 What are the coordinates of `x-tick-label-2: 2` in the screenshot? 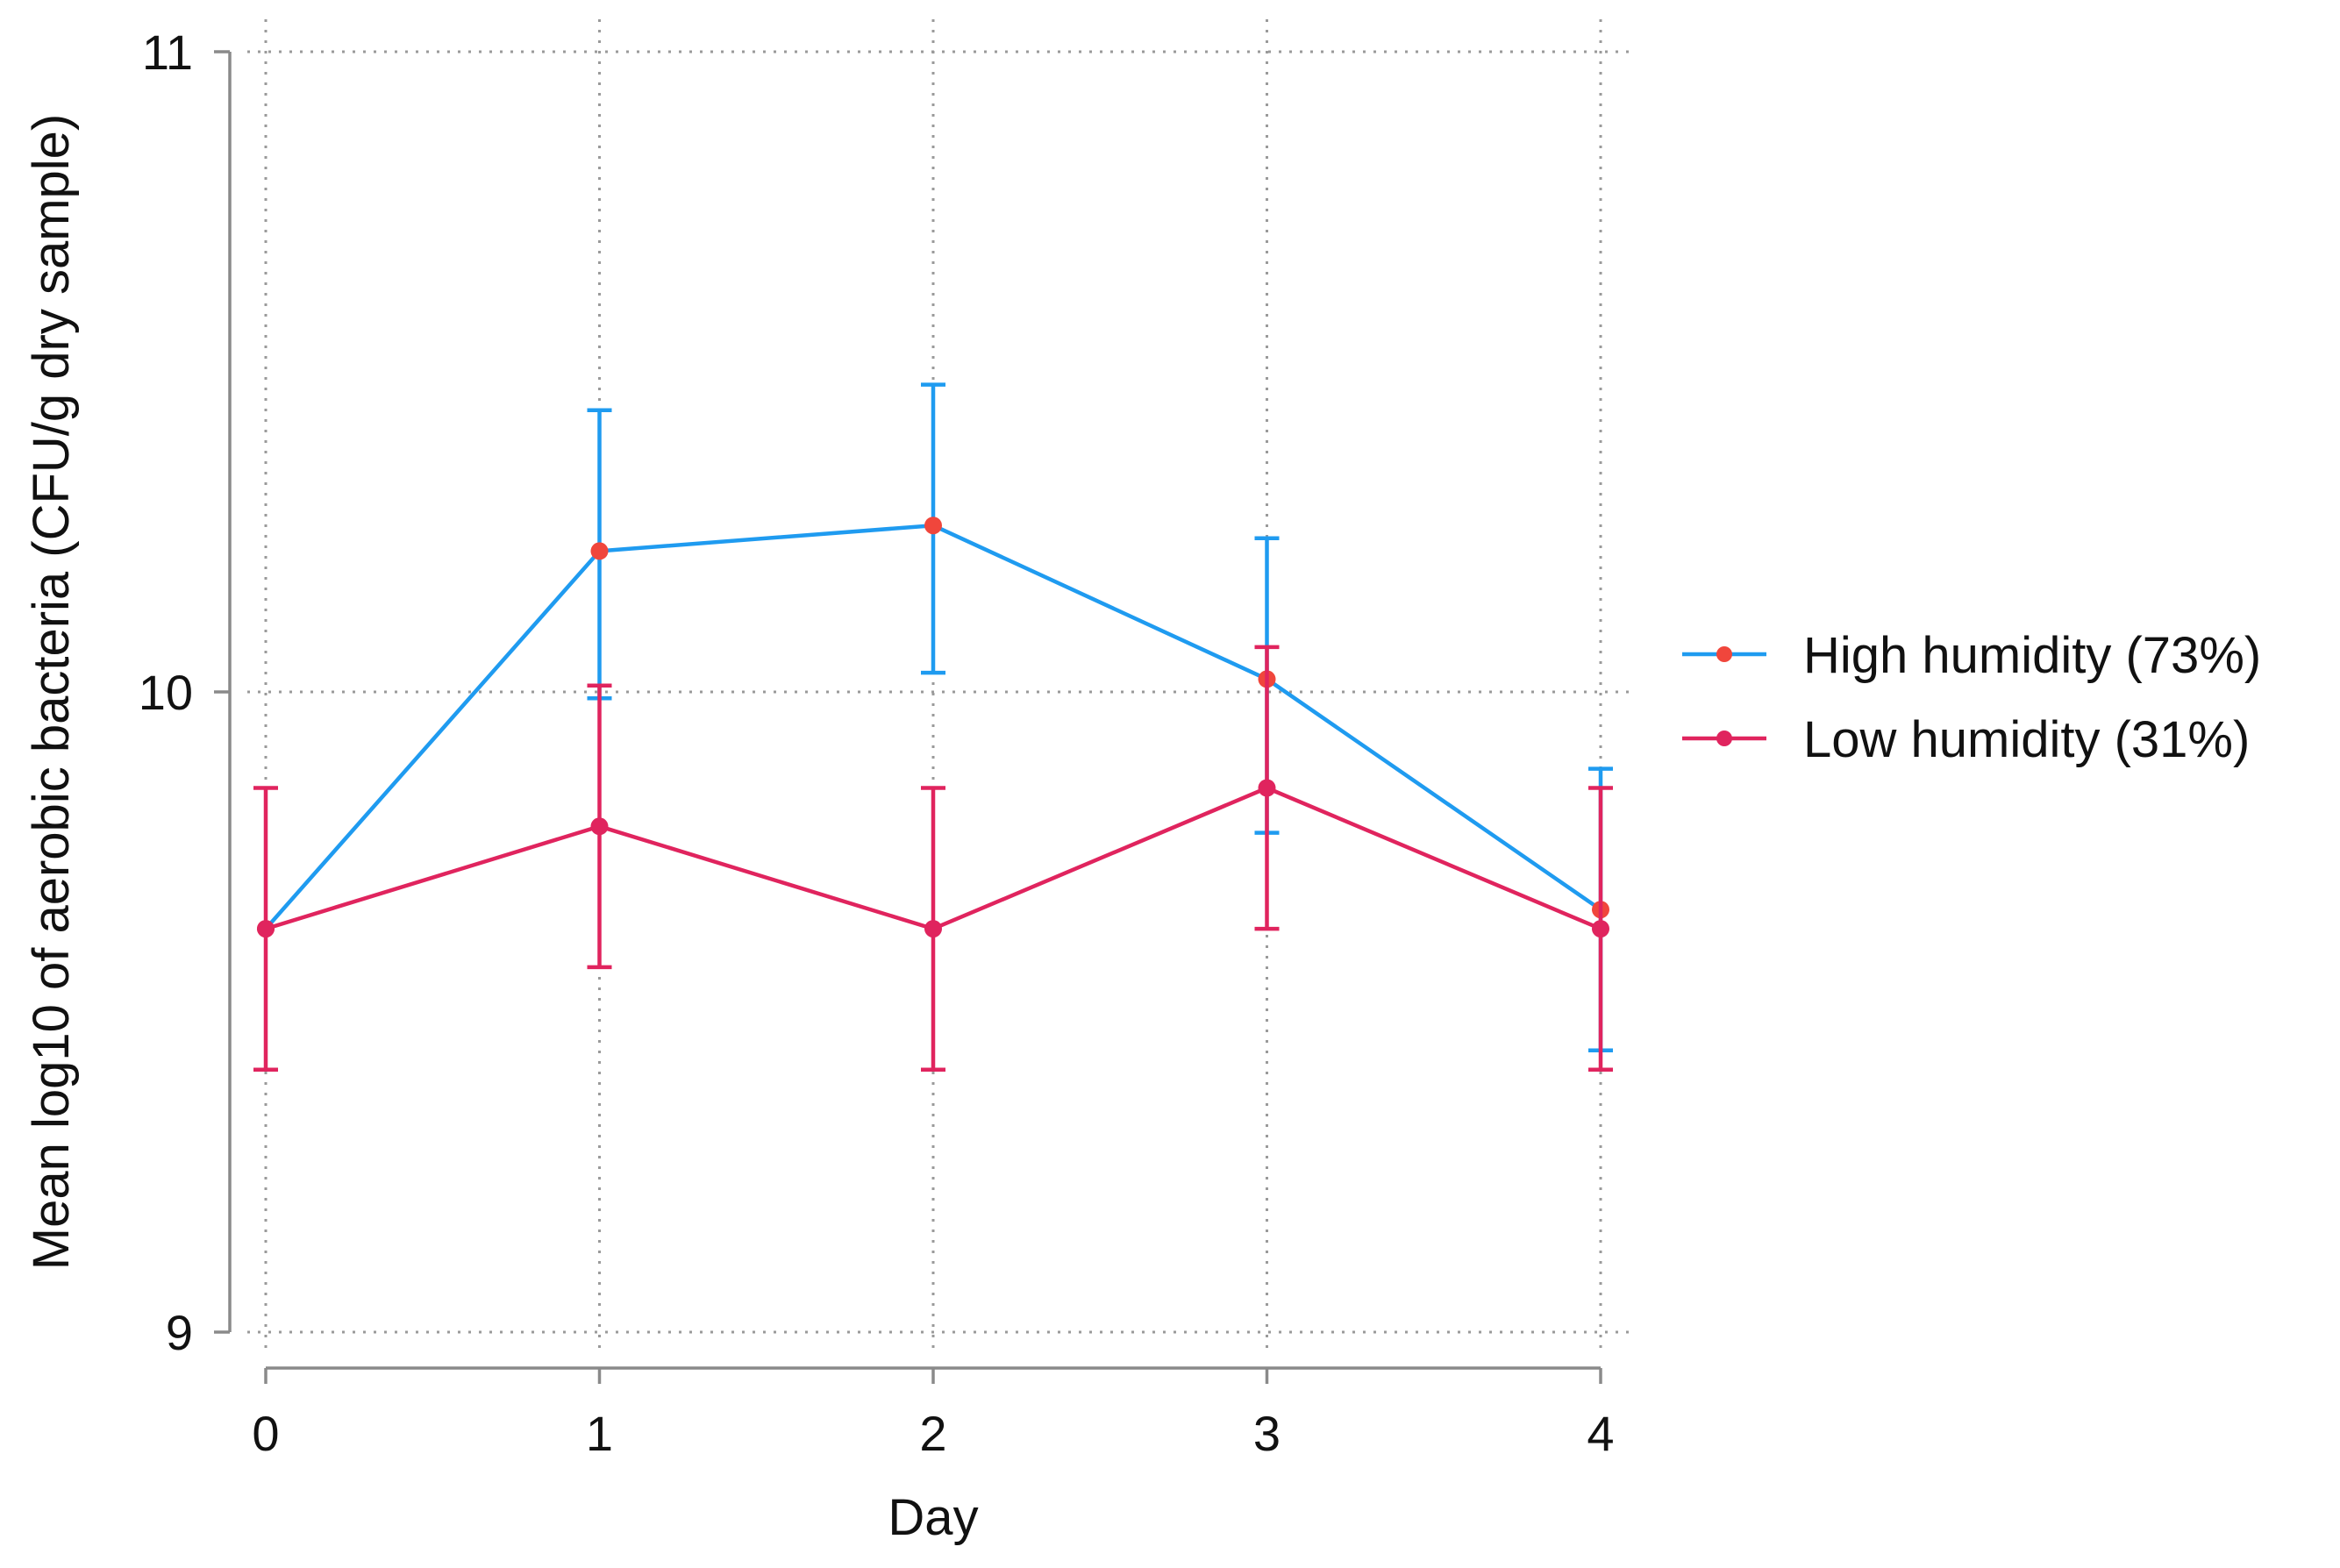 It's located at (932, 1433).